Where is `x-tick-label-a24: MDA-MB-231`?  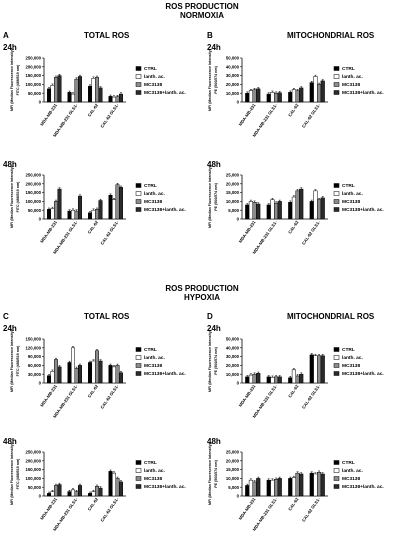 x-tick-label-a24: MDA-MB-231 is located at coordinates (48, 114).